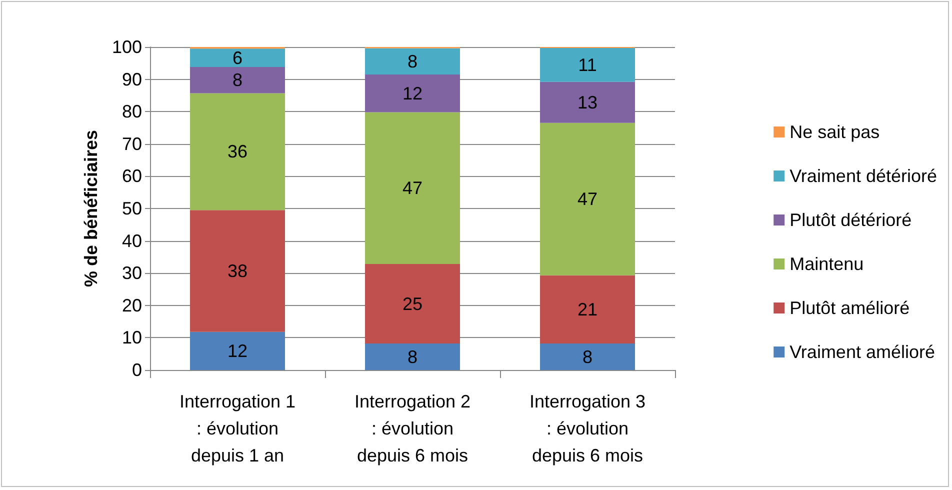 The image size is (952, 490). I want to click on data-label: 11, so click(587, 64).